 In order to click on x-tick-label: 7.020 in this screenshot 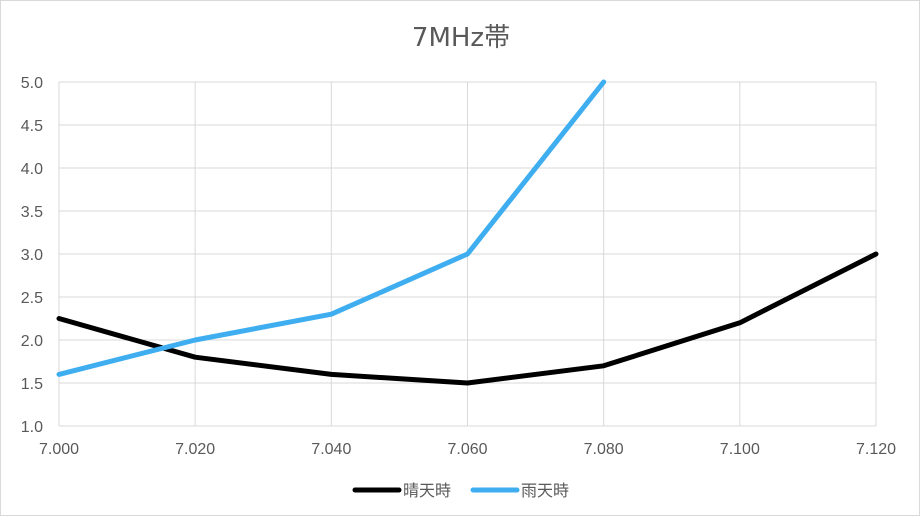, I will do `click(195, 449)`.